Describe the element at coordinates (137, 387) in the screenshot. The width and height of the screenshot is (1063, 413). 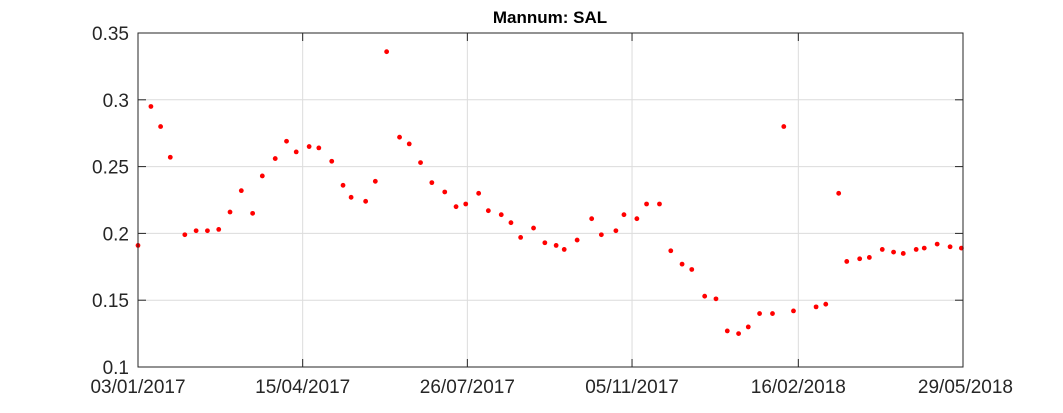
I see `x-tick-label: 03/01/2017` at that location.